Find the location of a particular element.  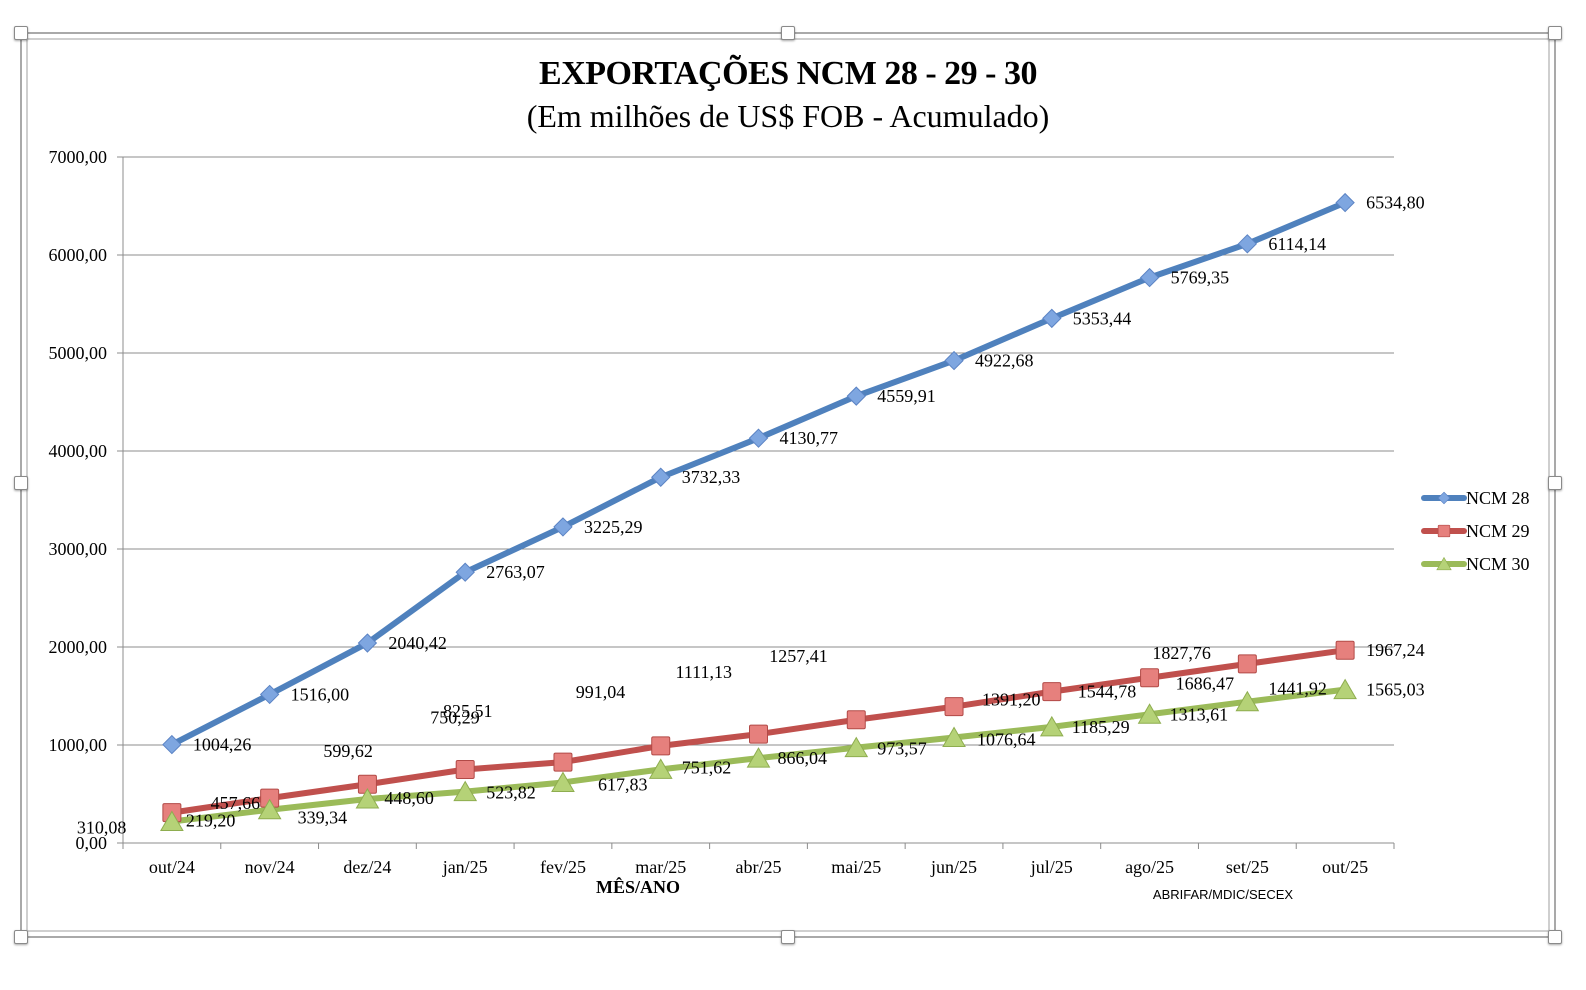

data-label: 1185,29 is located at coordinates (1101, 727).